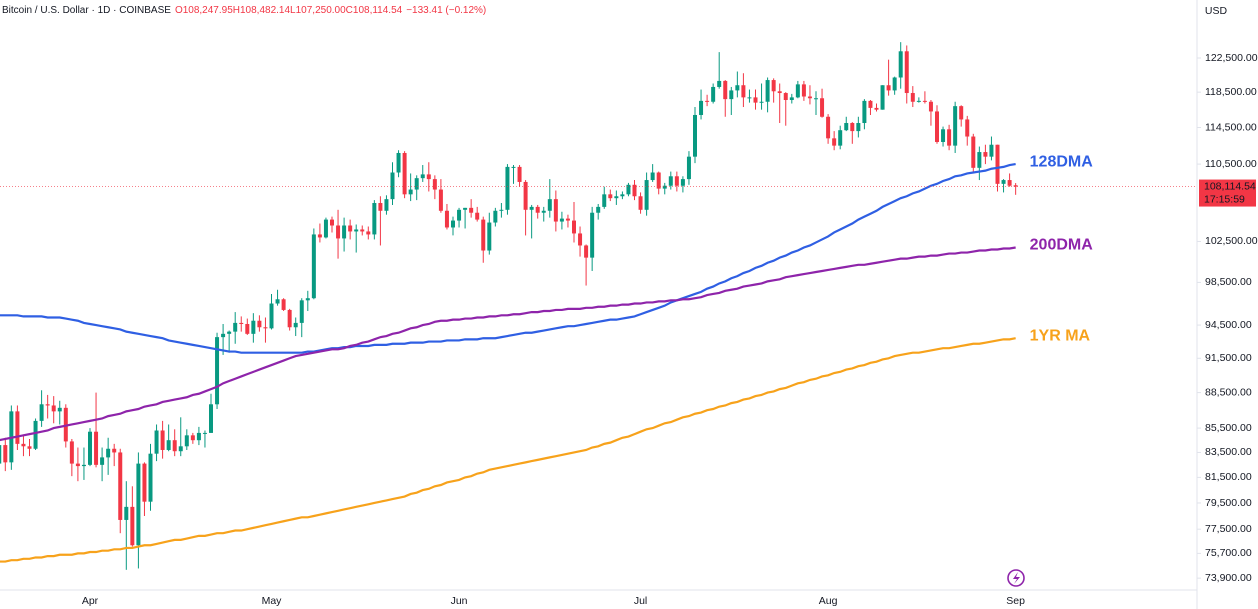  I want to click on y-tick-label: 118,500.00, so click(1231, 92).